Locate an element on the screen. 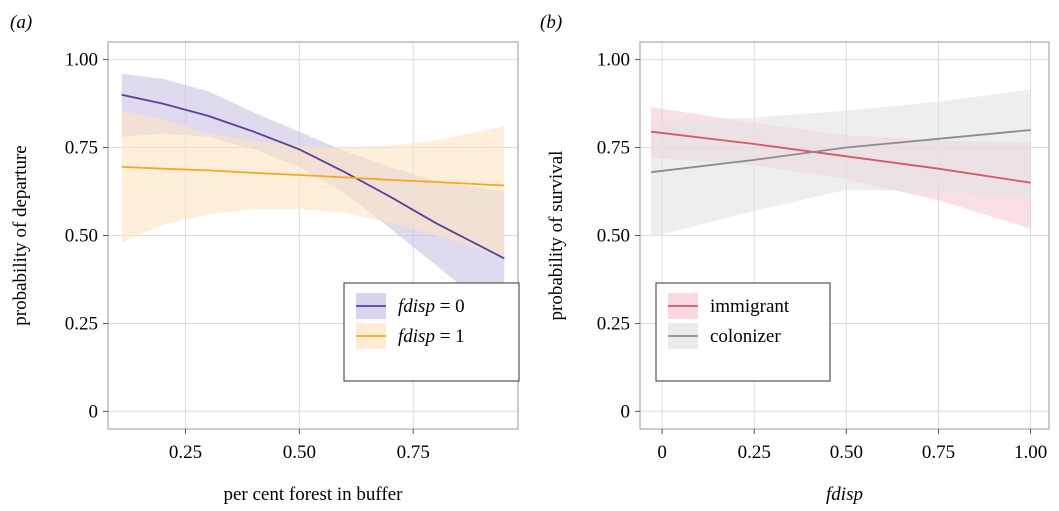 Image resolution: width=1059 pixels, height=511 pixels. y-axis-title: probability of survival is located at coordinates (556, 236).